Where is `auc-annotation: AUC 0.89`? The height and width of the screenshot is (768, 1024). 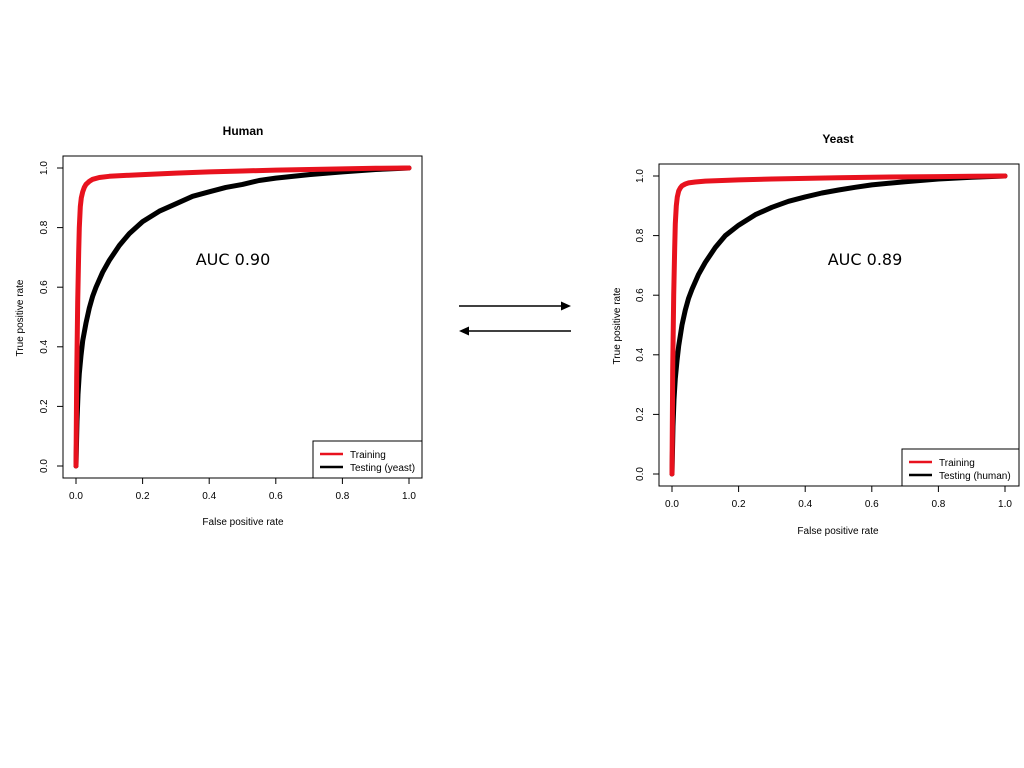 auc-annotation: AUC 0.89 is located at coordinates (865, 259).